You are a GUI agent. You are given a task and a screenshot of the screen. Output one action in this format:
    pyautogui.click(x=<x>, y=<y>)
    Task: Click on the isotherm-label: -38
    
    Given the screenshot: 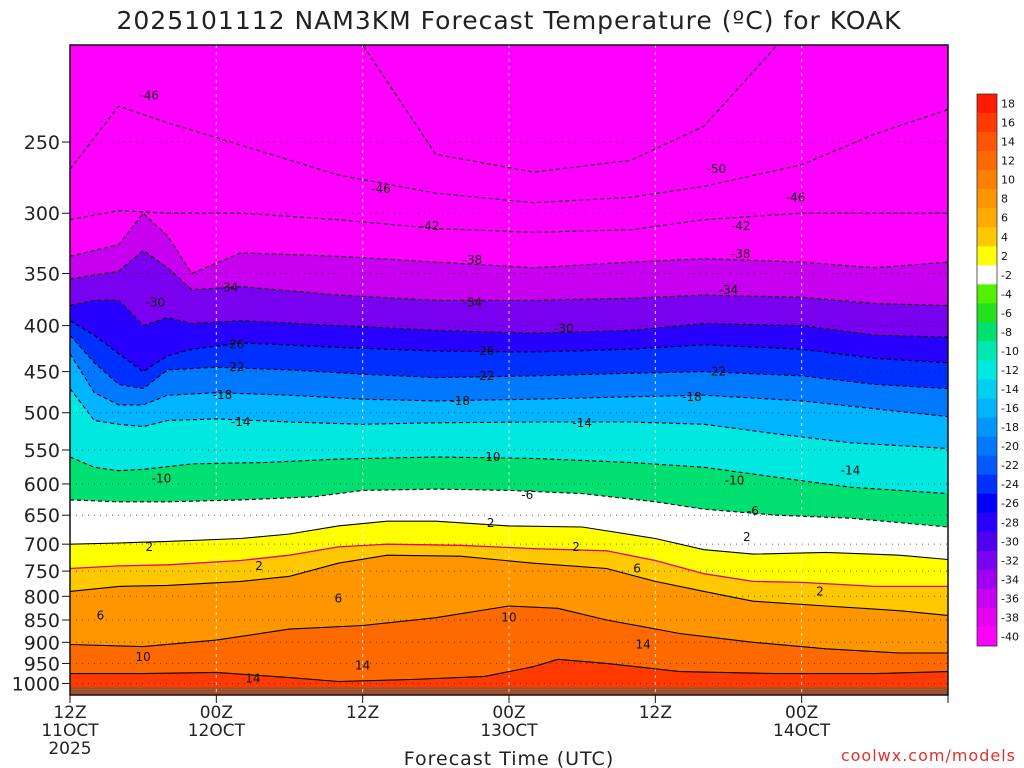 What is the action you would take?
    pyautogui.click(x=741, y=254)
    